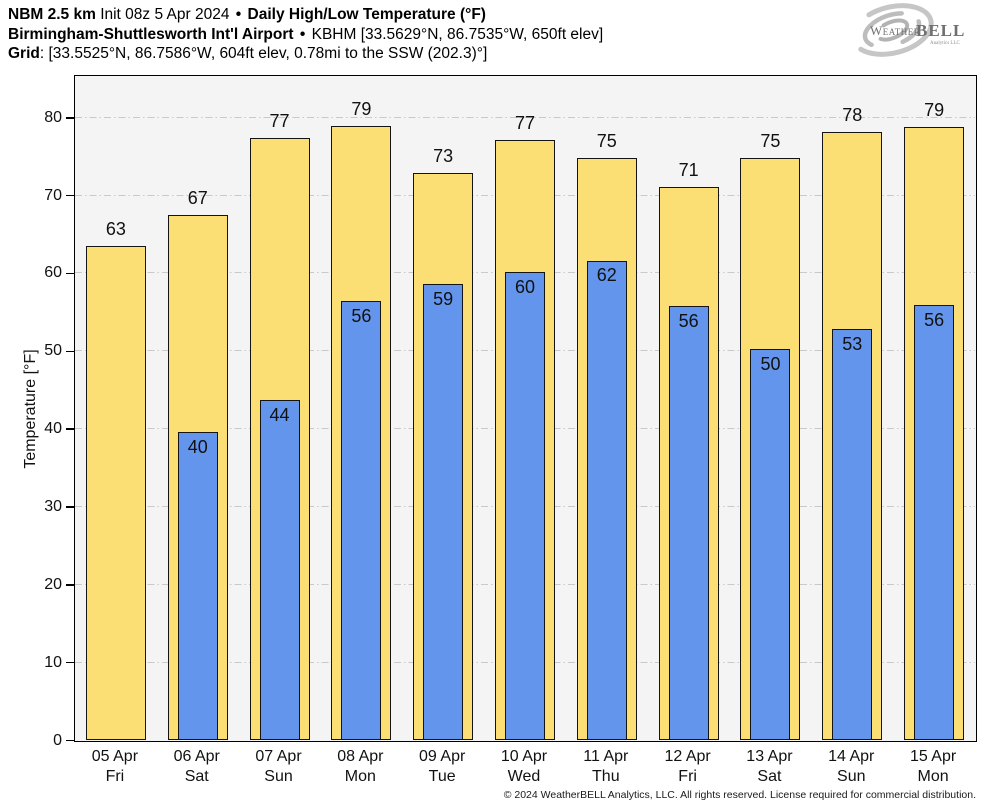 This screenshot has height=808, width=984. I want to click on logo-brand-weather: Weather, so click(895, 30).